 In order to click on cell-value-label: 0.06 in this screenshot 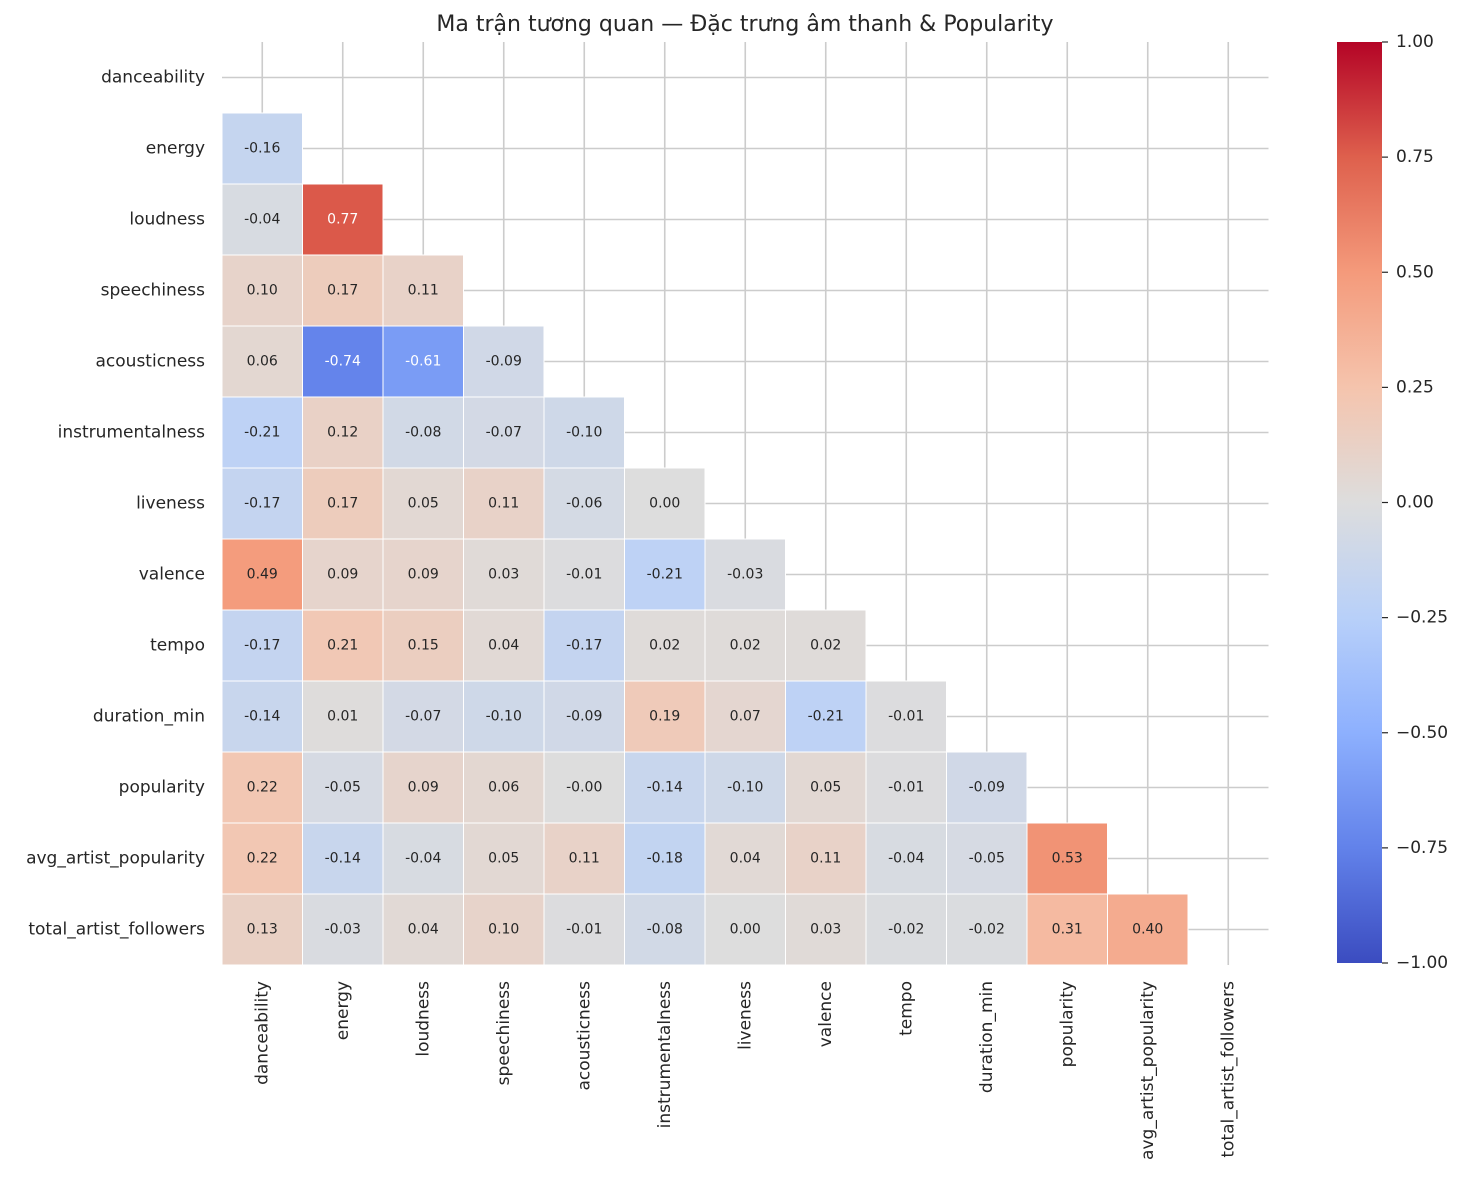, I will do `click(503, 788)`.